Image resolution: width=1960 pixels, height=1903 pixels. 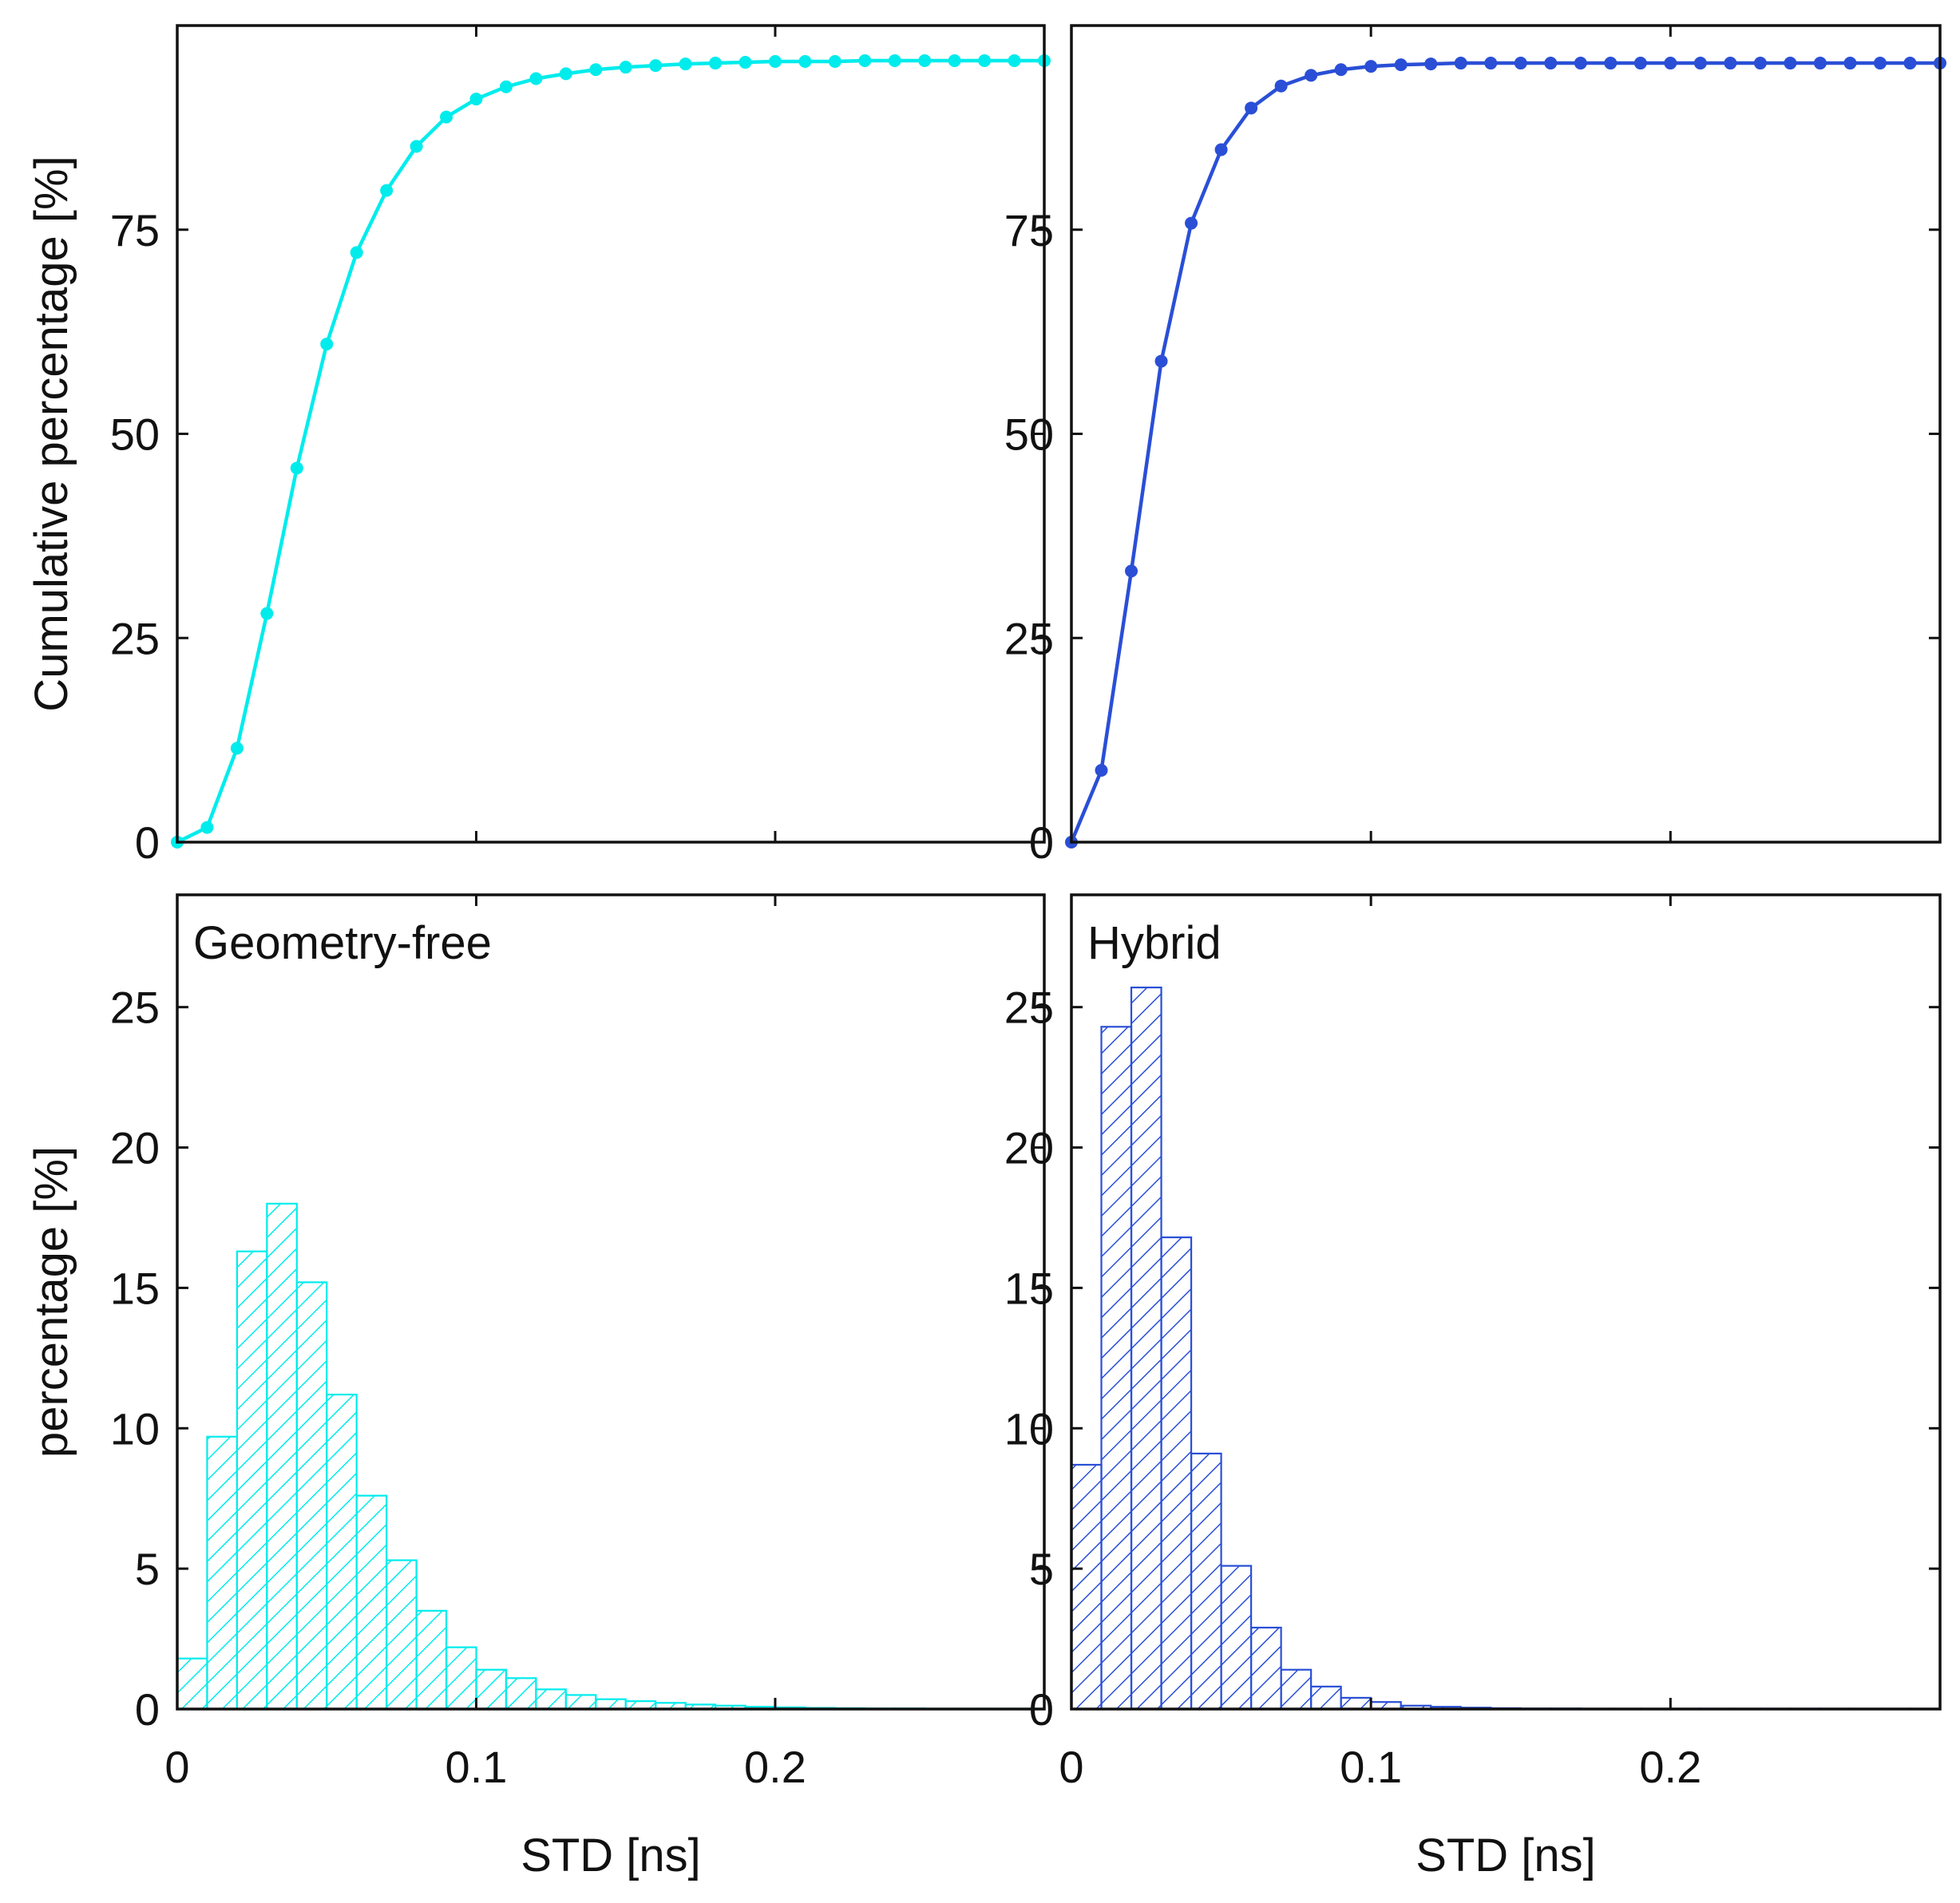 I want to click on y-tick-label: 20, so click(x=1029, y=1148).